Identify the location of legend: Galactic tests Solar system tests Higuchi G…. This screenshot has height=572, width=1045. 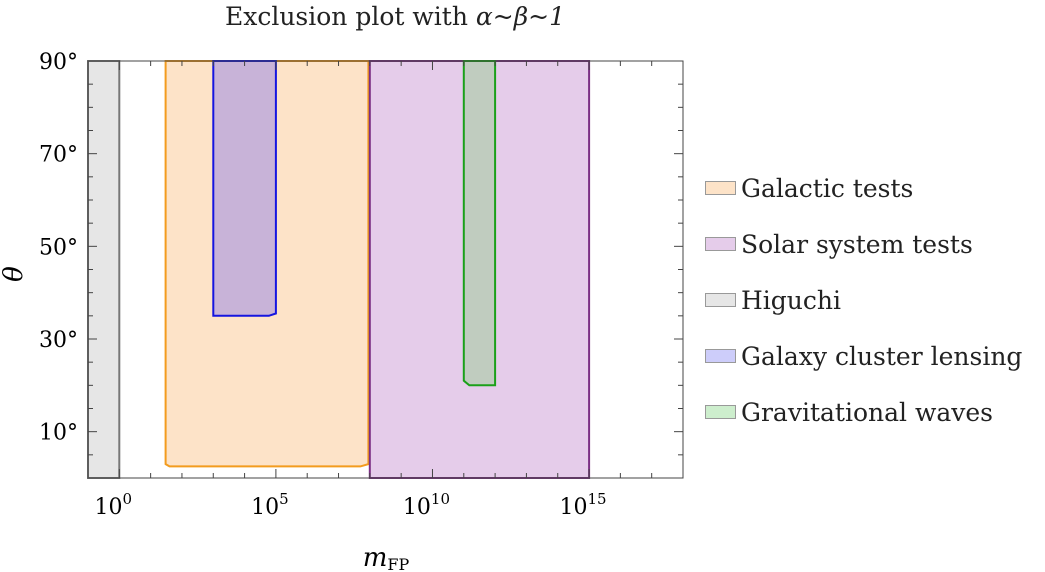
(863, 300).